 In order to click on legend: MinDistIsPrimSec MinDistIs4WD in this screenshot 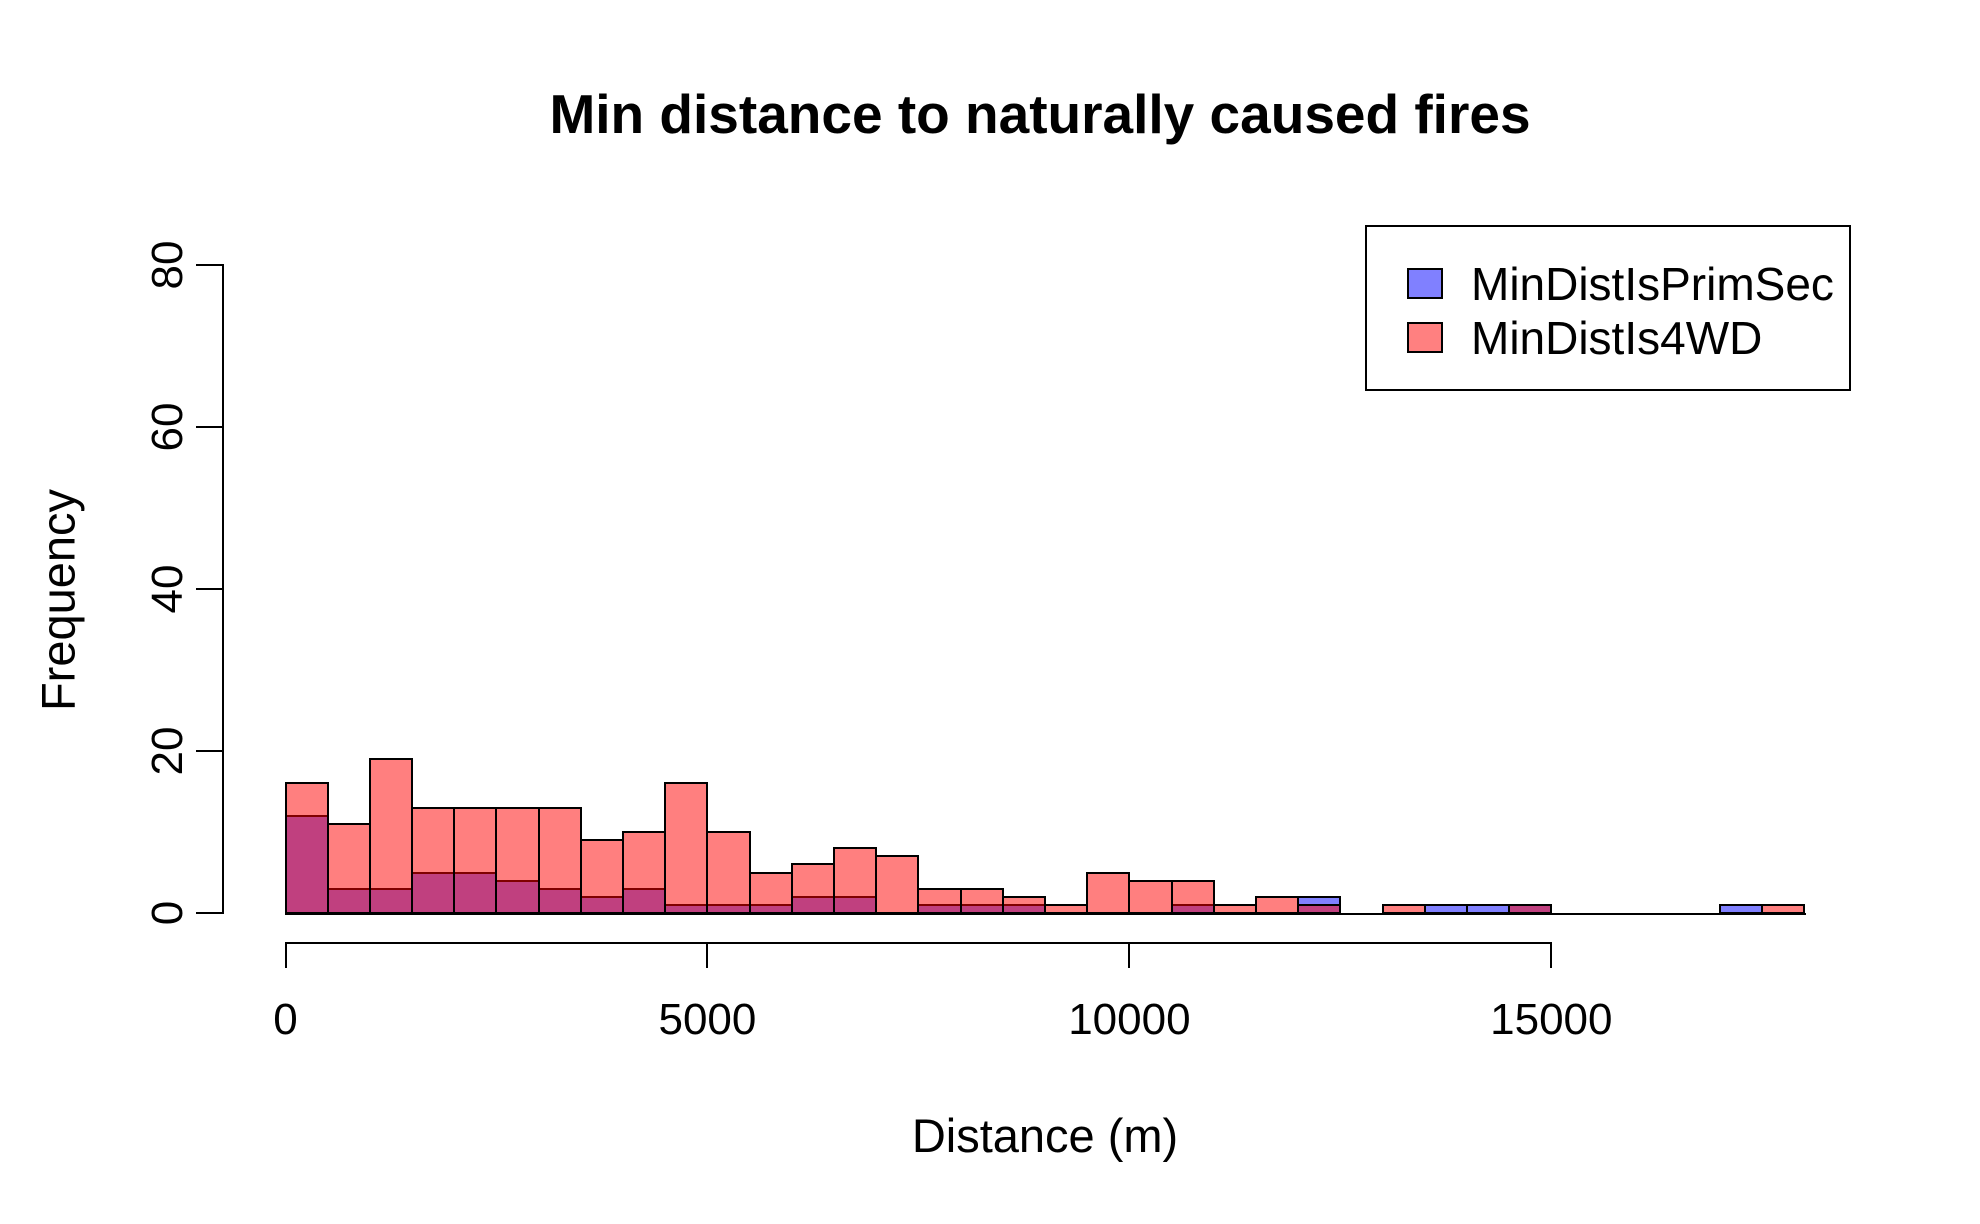, I will do `click(1608, 308)`.